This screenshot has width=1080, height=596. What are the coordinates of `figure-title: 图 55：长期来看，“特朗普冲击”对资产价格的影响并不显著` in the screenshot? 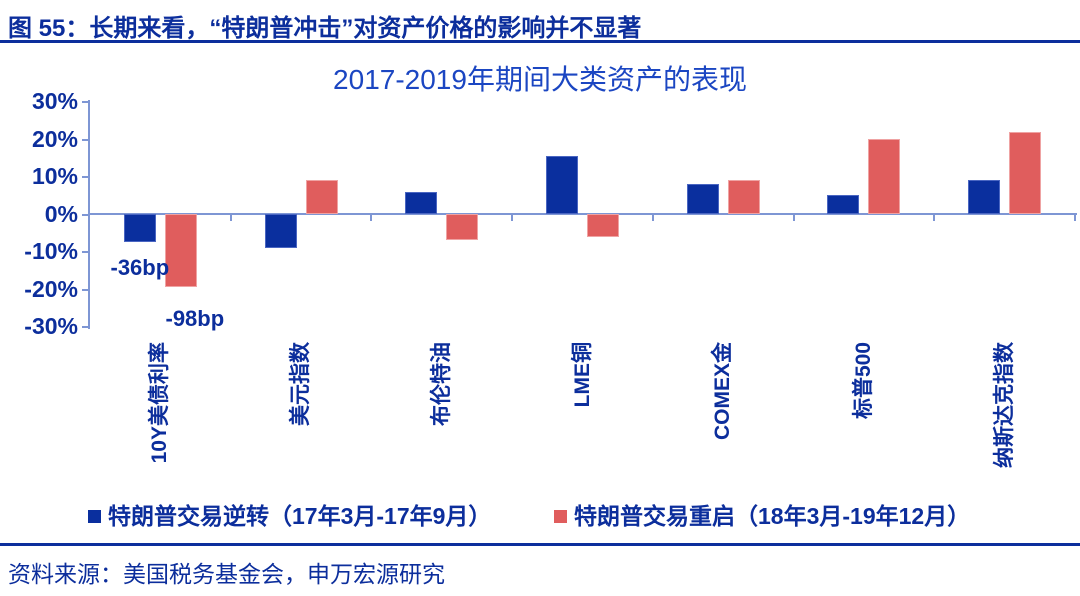 It's located at (325, 28).